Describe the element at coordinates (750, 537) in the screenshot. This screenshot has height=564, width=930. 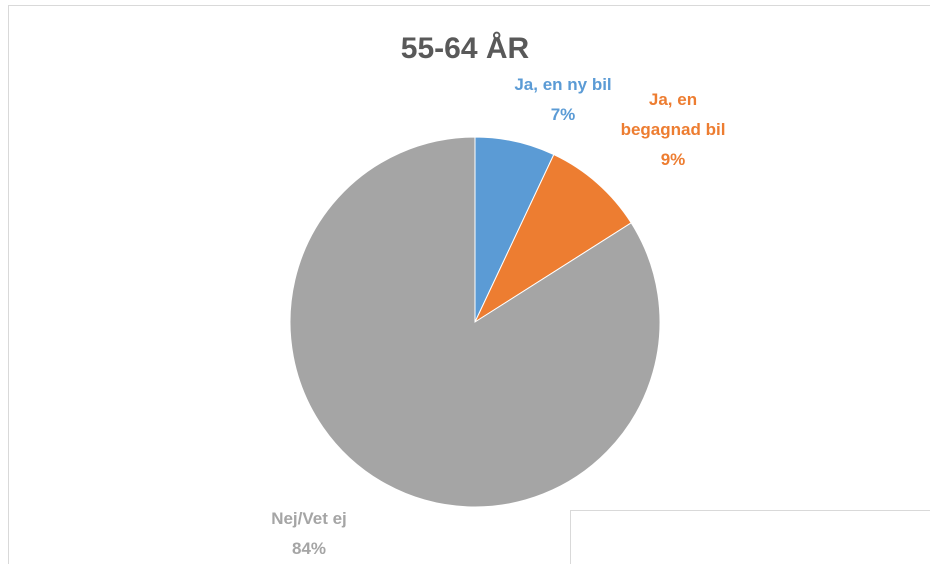
I see `overlay-box` at that location.